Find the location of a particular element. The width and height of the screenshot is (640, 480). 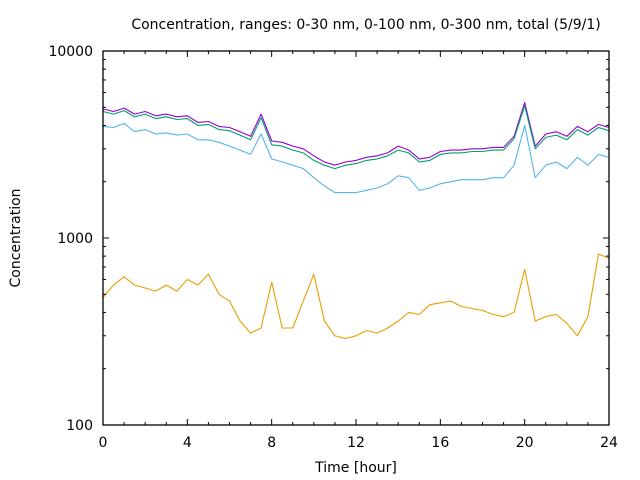

series-line-0-100-nm is located at coordinates (356, 158).